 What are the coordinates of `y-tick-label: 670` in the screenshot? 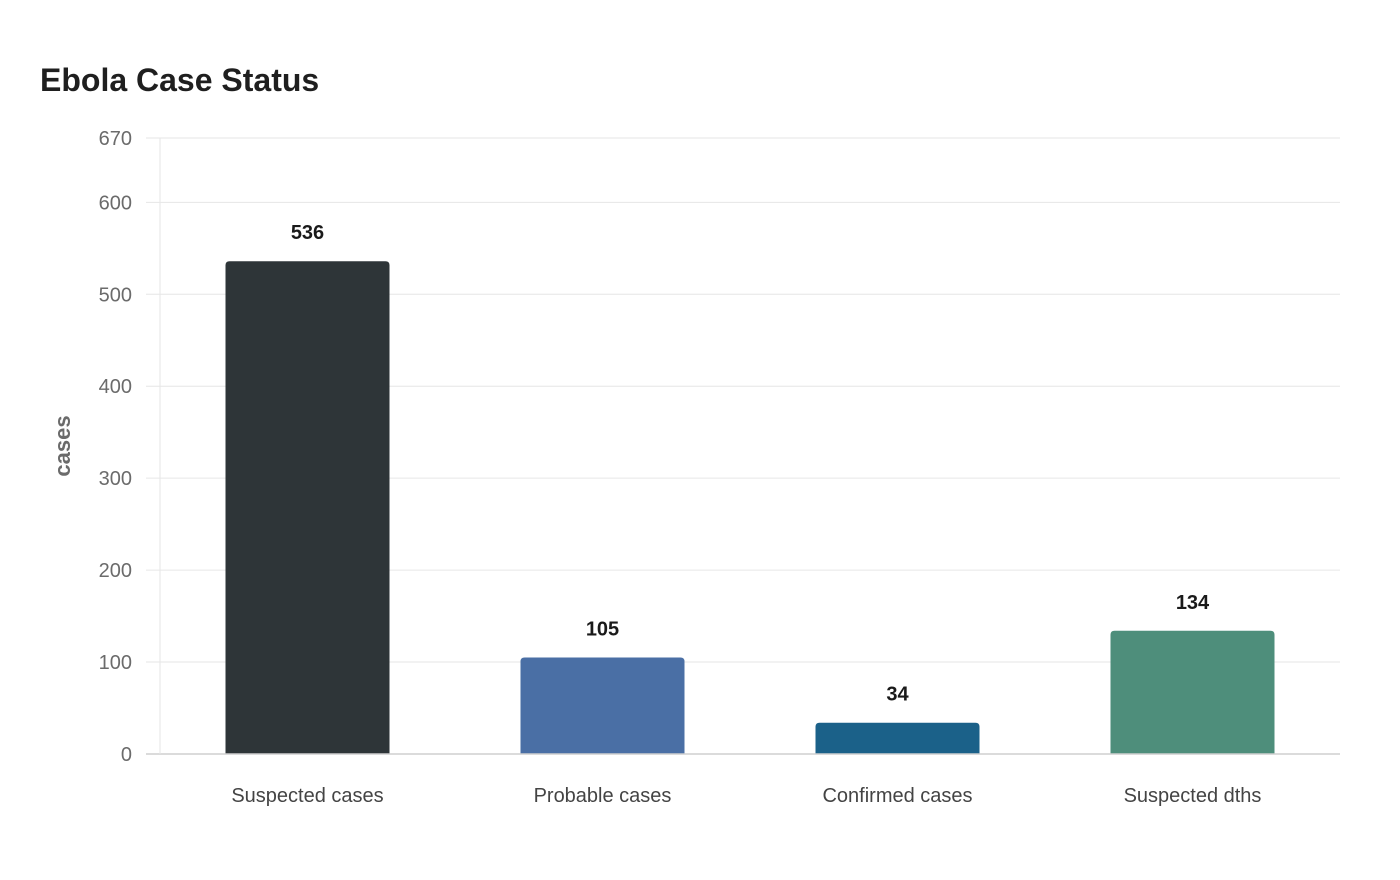 It's located at (115, 139).